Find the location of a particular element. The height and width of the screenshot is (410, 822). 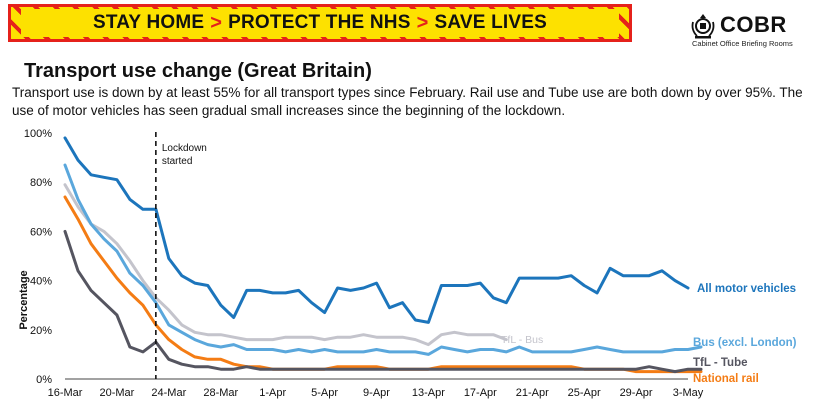

x-tick-label: 3-May is located at coordinates (688, 393).